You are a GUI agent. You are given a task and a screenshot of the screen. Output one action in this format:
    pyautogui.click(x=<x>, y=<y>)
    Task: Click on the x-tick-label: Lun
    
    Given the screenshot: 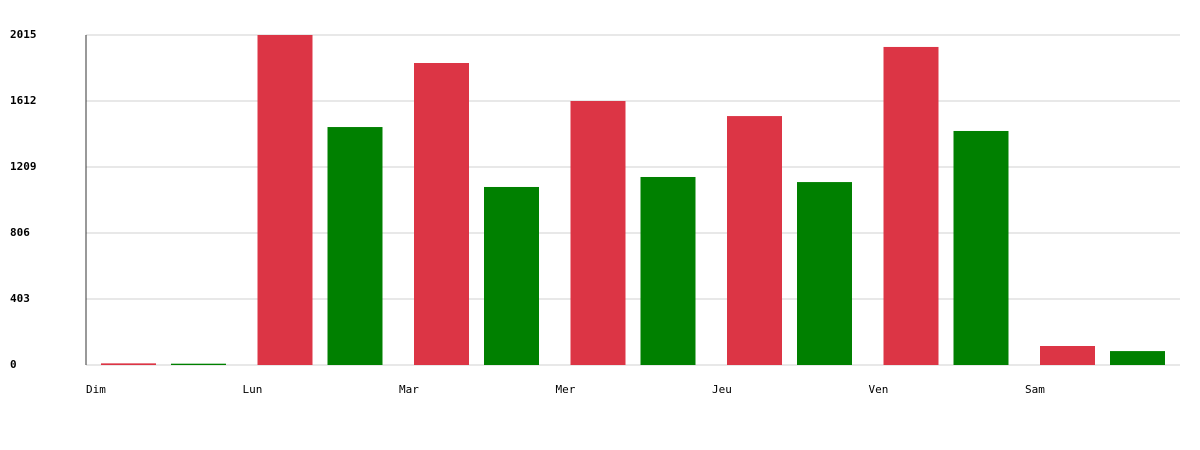 What is the action you would take?
    pyautogui.click(x=253, y=389)
    